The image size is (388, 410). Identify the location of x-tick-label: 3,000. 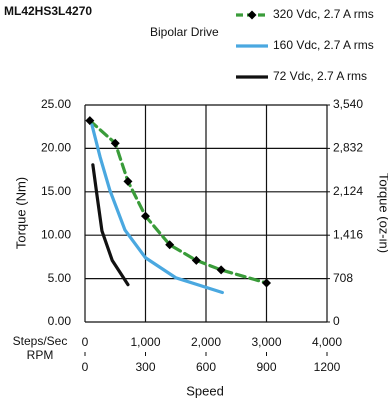
(266, 342).